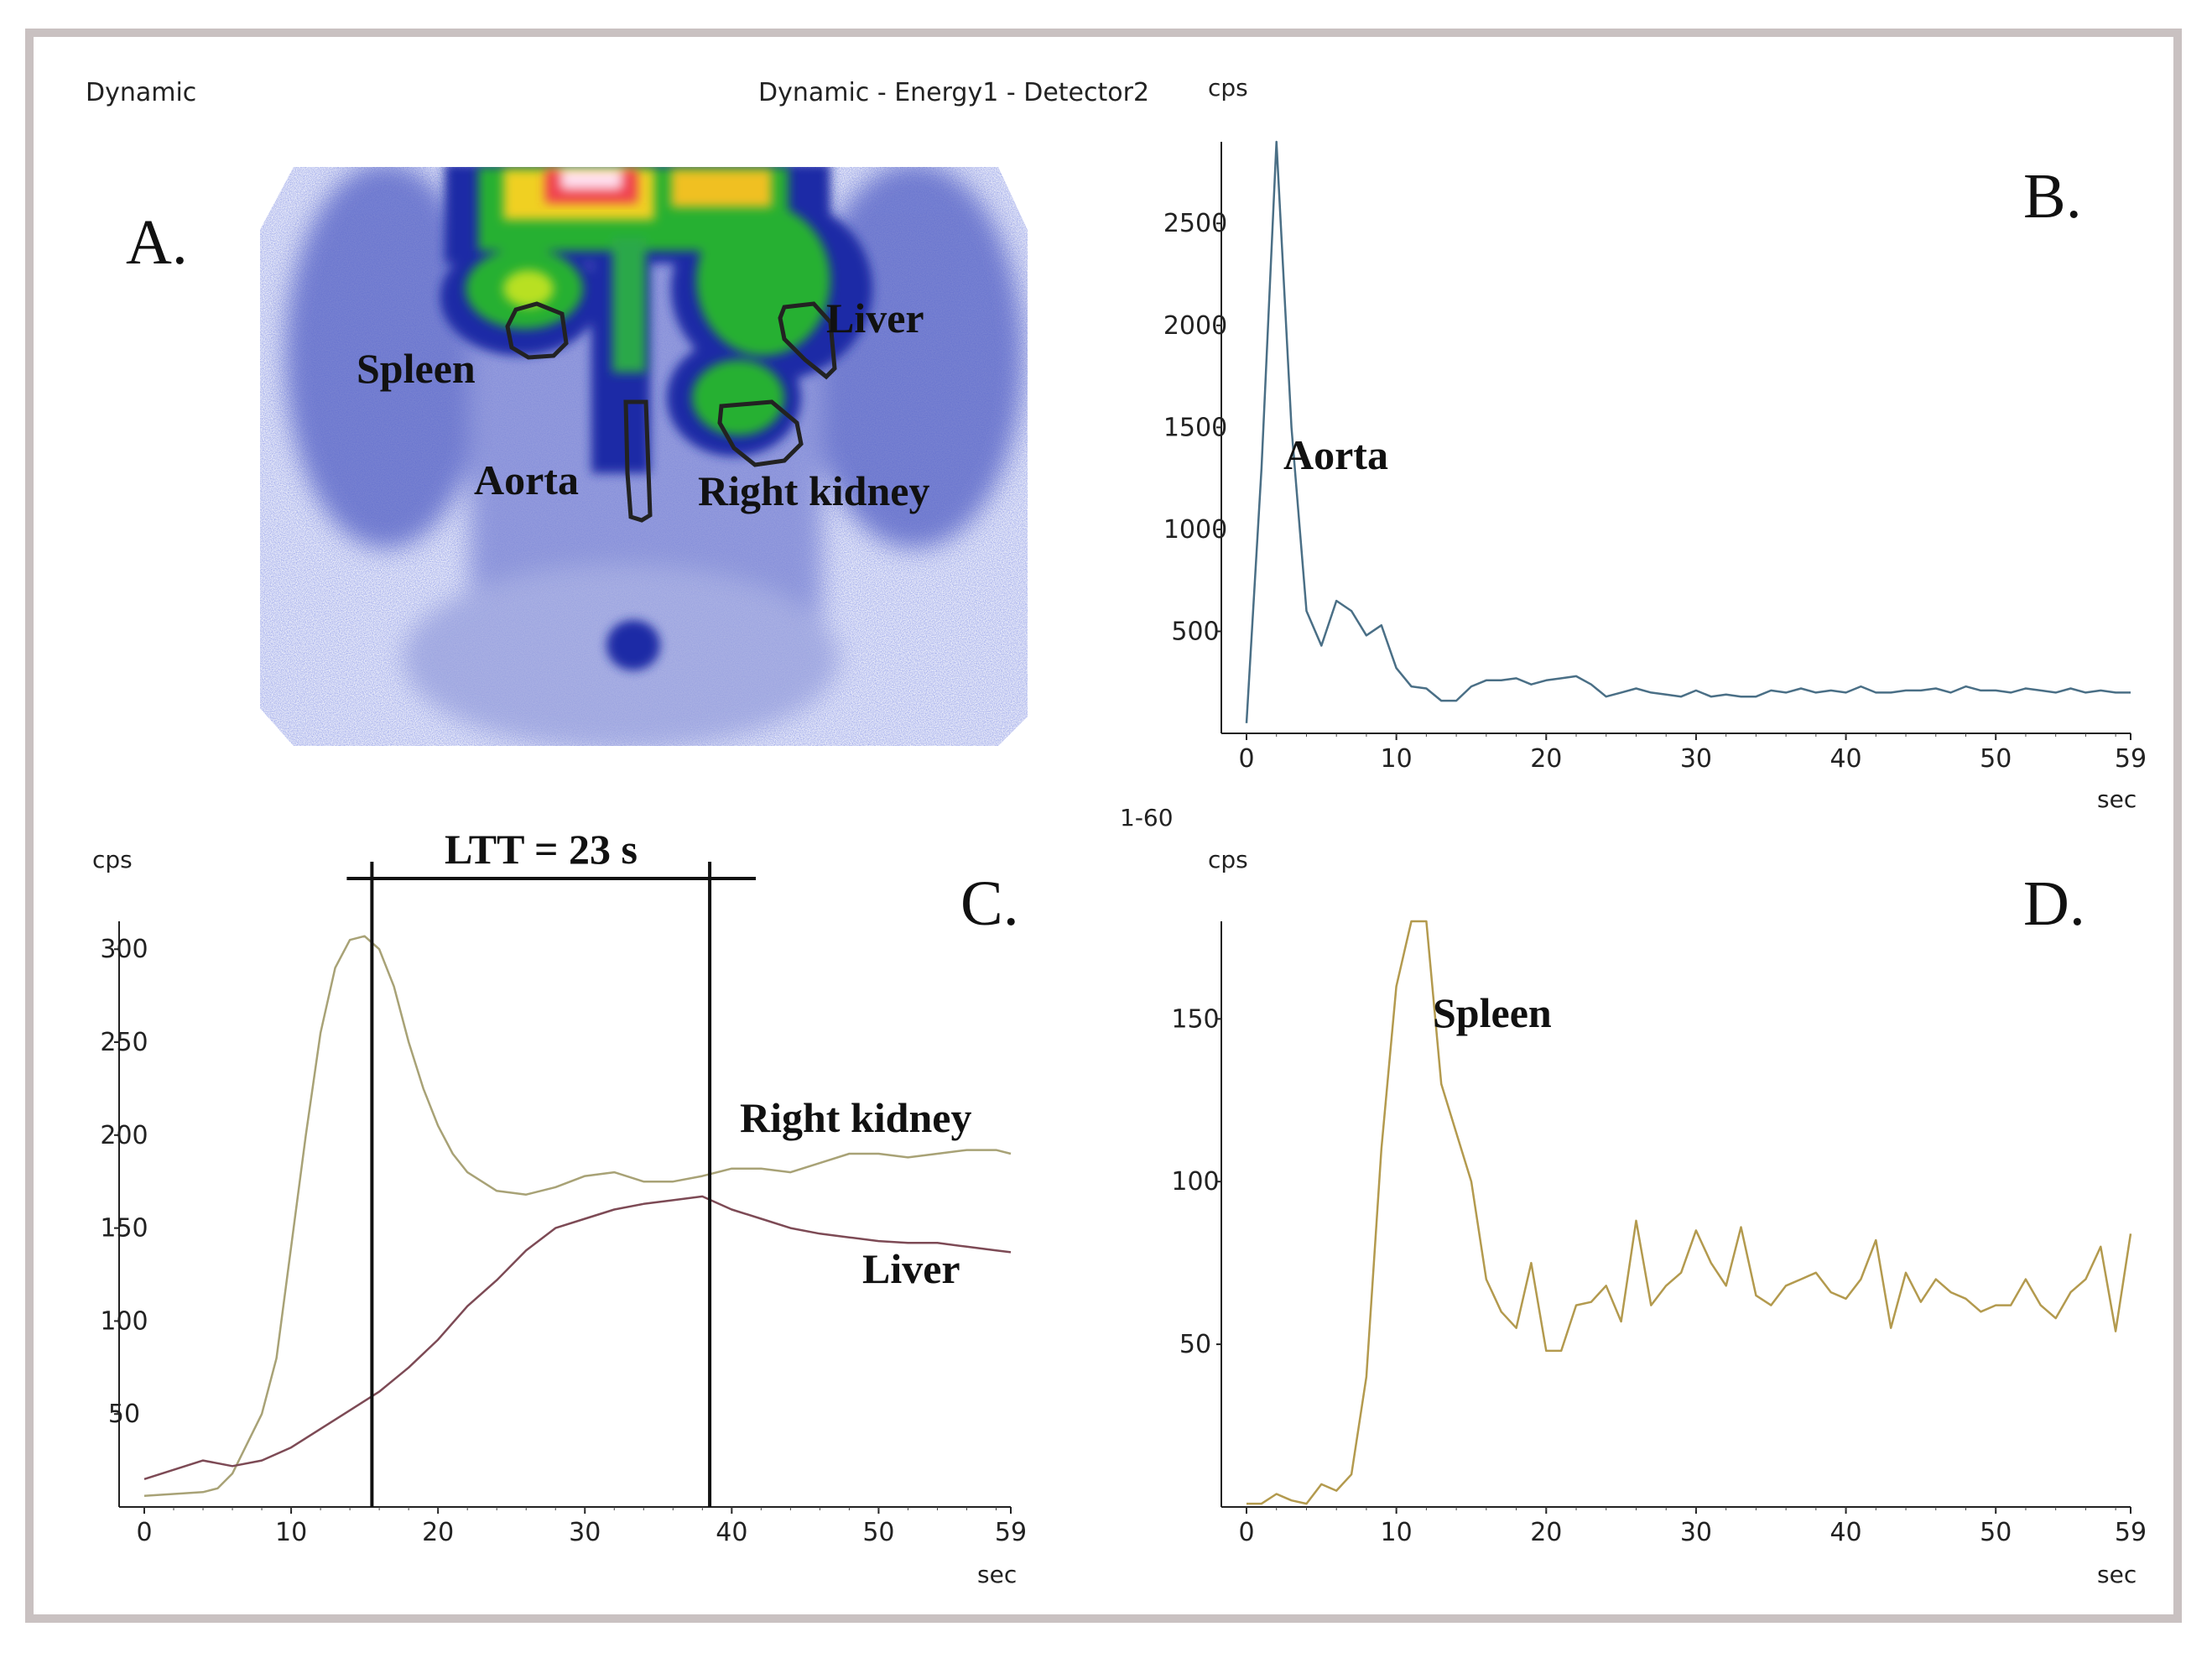  I want to click on series-line-liver, so click(577, 1337).